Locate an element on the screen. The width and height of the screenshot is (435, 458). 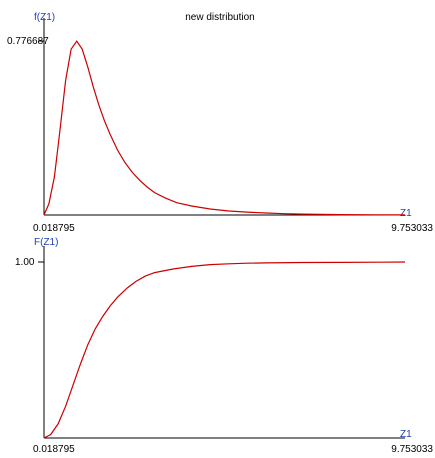
cumulative-x-axis-label: Z1 is located at coordinates (406, 434).